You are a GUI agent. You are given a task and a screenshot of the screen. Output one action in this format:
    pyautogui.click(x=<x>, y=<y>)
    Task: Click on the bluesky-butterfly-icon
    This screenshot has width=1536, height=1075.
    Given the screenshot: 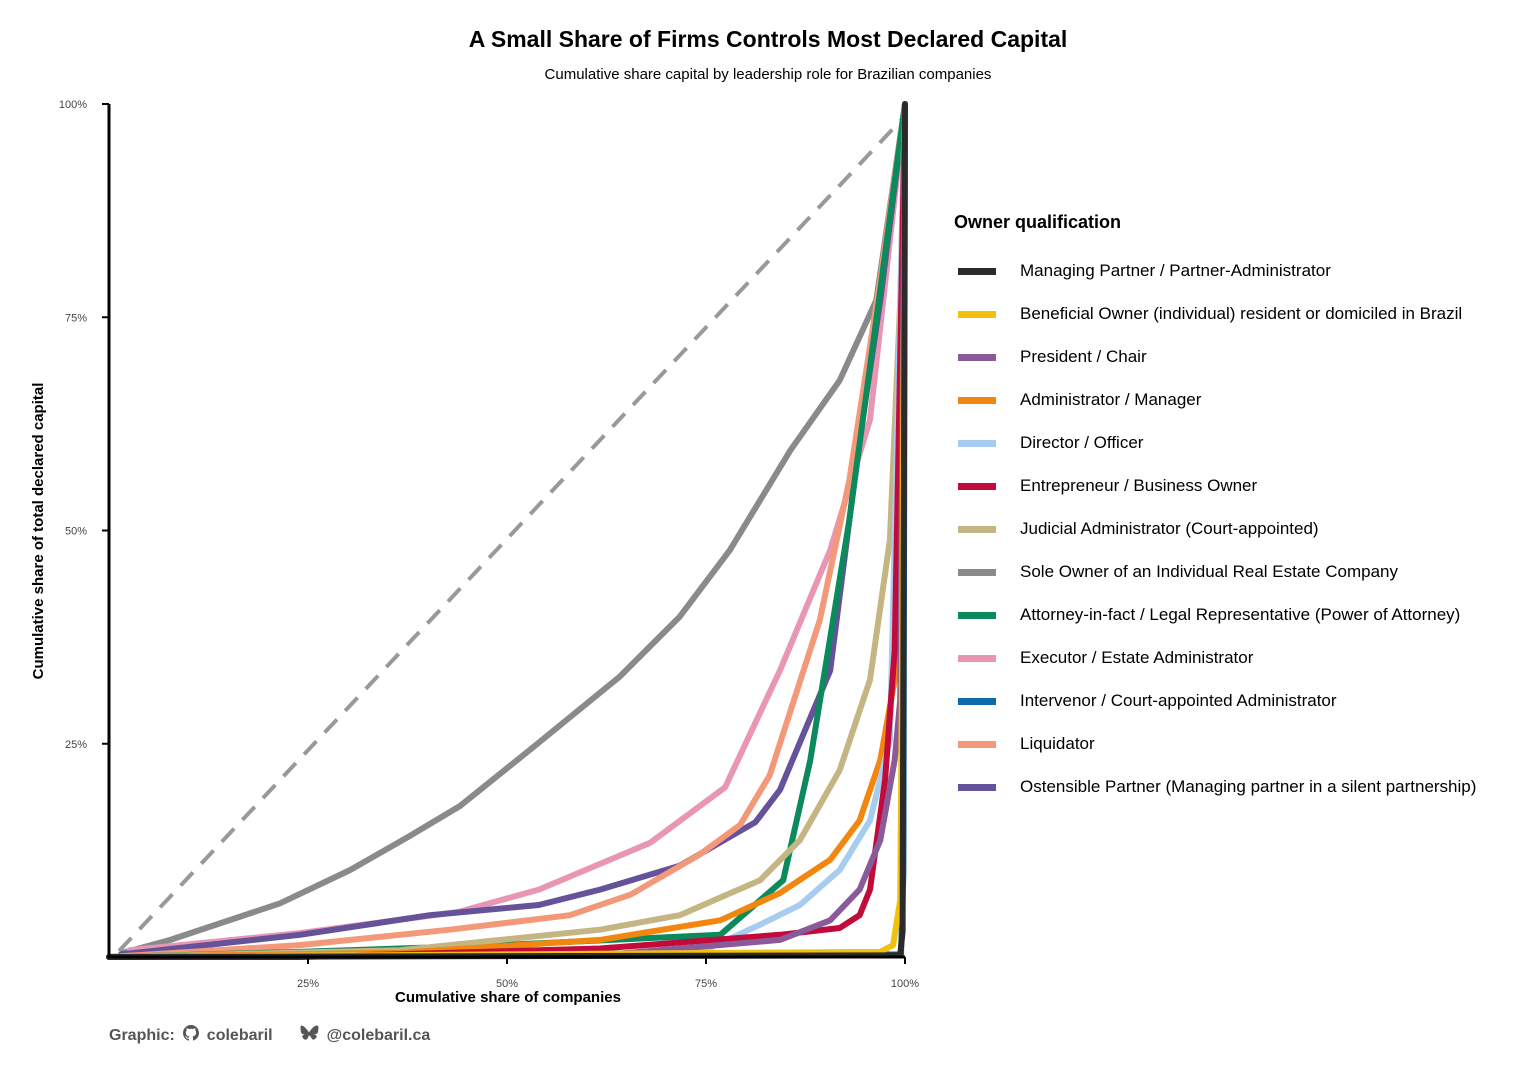 What is the action you would take?
    pyautogui.click(x=309, y=1035)
    